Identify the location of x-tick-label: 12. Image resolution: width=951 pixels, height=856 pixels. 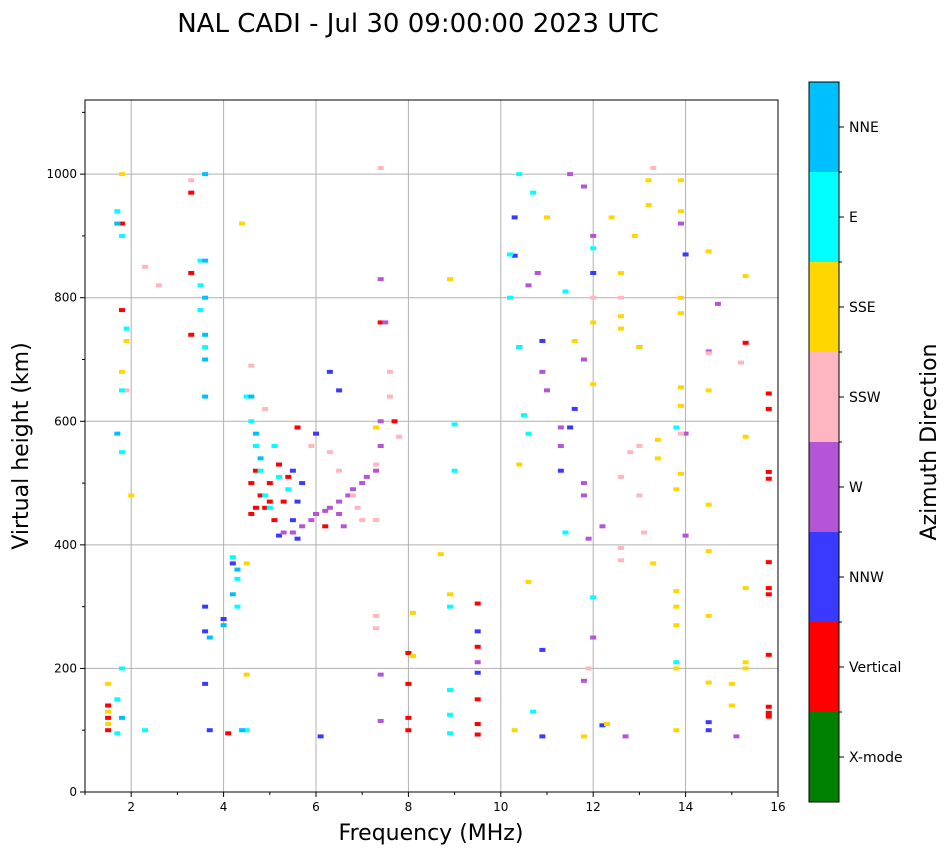
(593, 807).